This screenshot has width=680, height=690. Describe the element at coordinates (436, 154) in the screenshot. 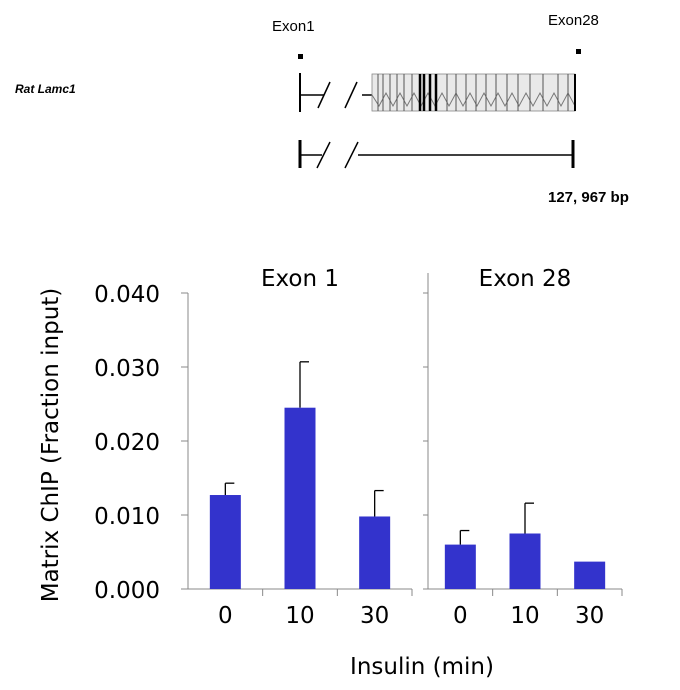

I see `gene-locus-line` at that location.